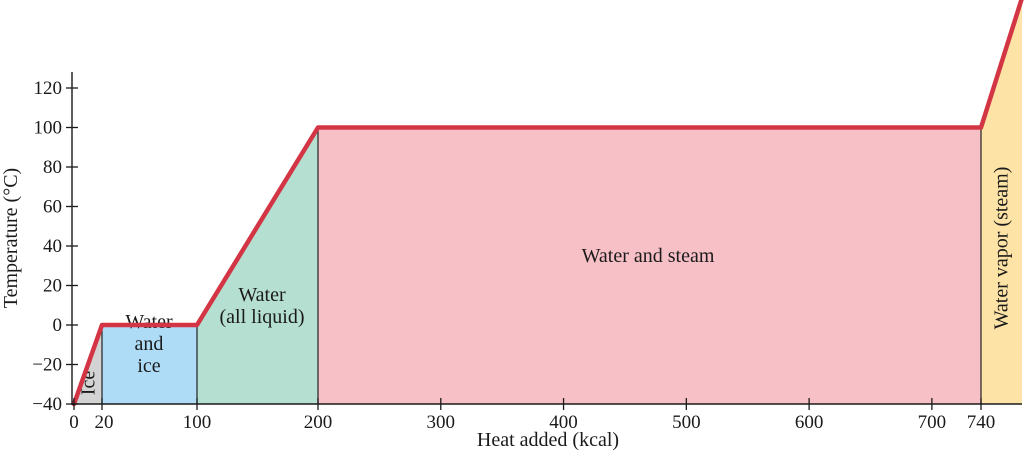 This screenshot has height=453, width=1024. Describe the element at coordinates (52, 286) in the screenshot. I see `y-tick-label: 20` at that location.